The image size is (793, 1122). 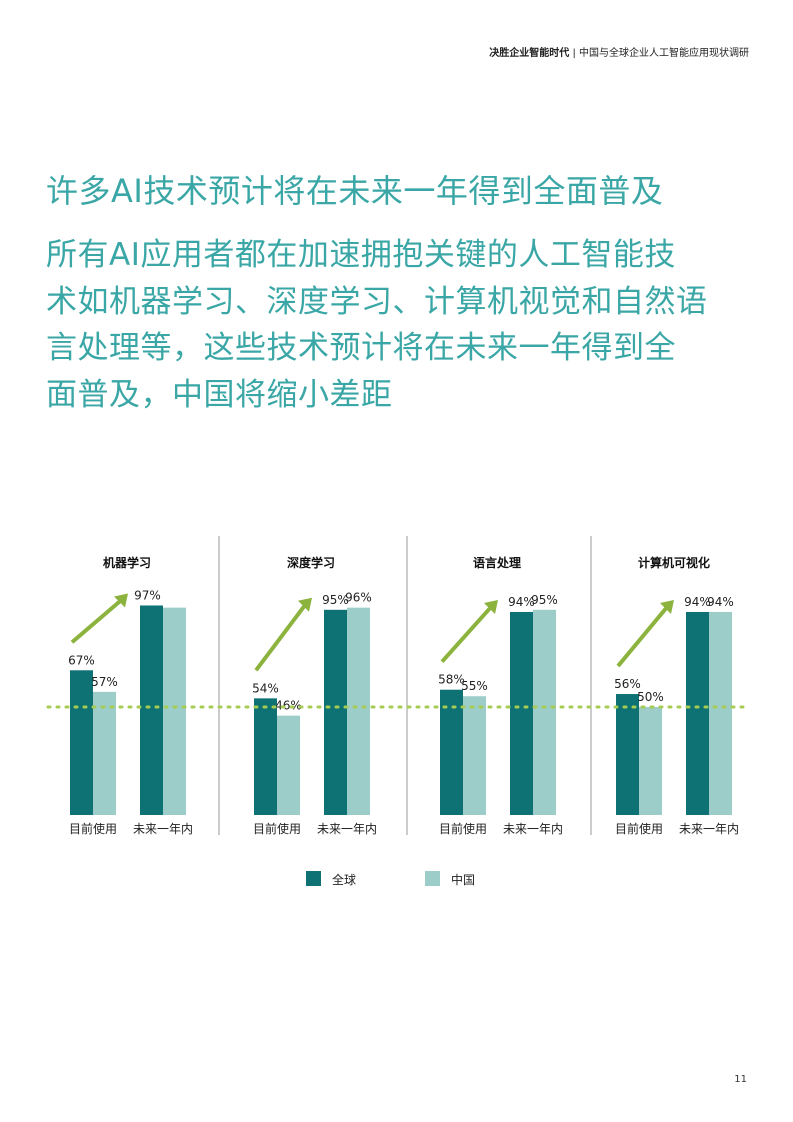 I want to click on subtitle-line: 言处理等，这些技术预计将在未来一年得到全, so click(x=361, y=348).